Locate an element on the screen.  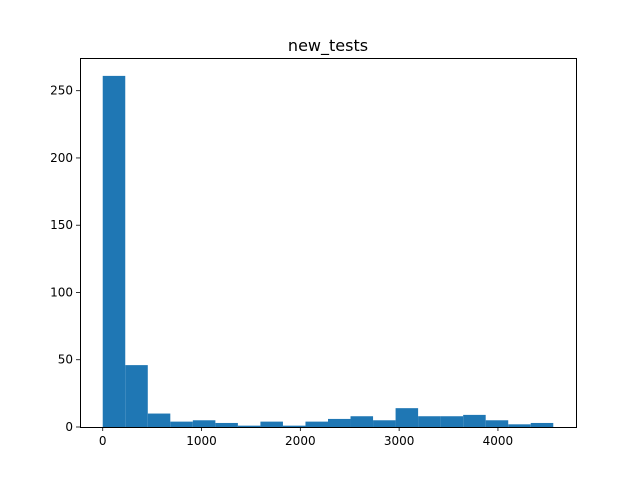
y-tick-label: 50 is located at coordinates (65, 360).